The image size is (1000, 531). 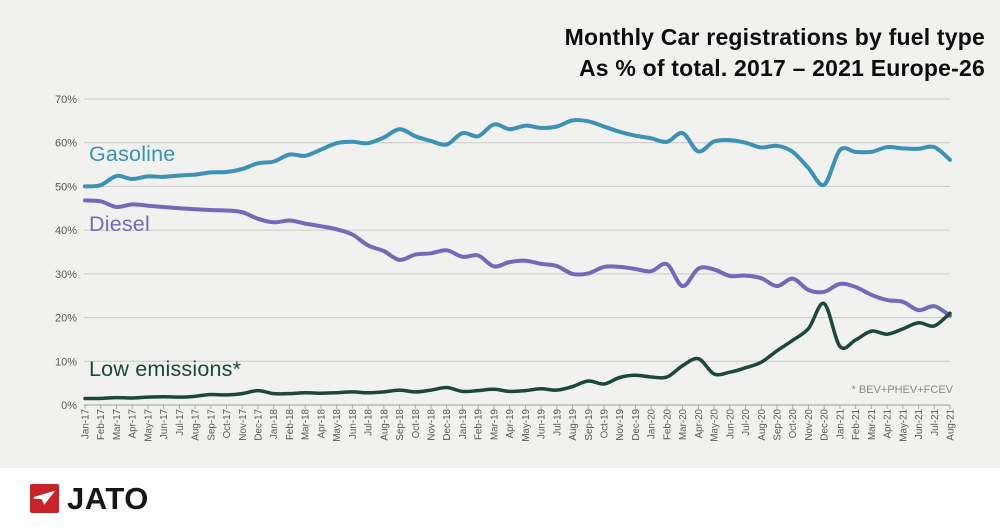 What do you see at coordinates (699, 423) in the screenshot?
I see `x-axis-tick-label: Apr-20` at bounding box center [699, 423].